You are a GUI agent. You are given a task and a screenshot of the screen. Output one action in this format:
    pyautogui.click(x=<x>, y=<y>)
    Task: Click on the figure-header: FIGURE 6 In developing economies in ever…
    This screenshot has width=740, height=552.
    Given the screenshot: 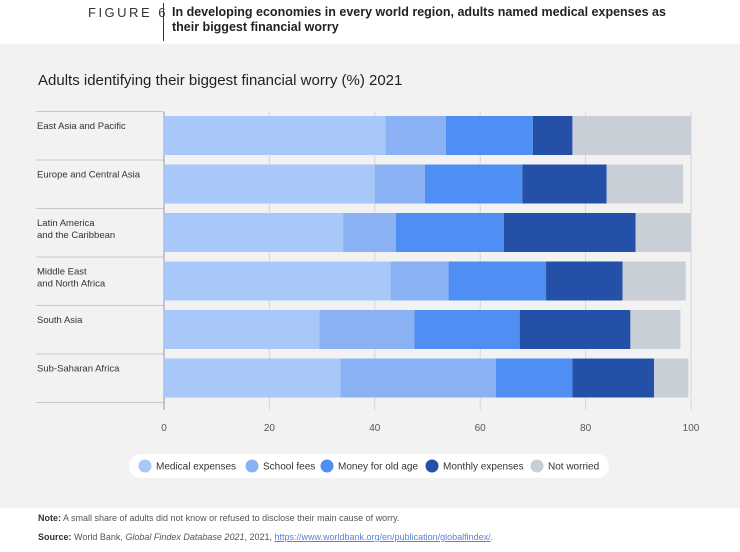 What is the action you would take?
    pyautogui.click(x=370, y=22)
    